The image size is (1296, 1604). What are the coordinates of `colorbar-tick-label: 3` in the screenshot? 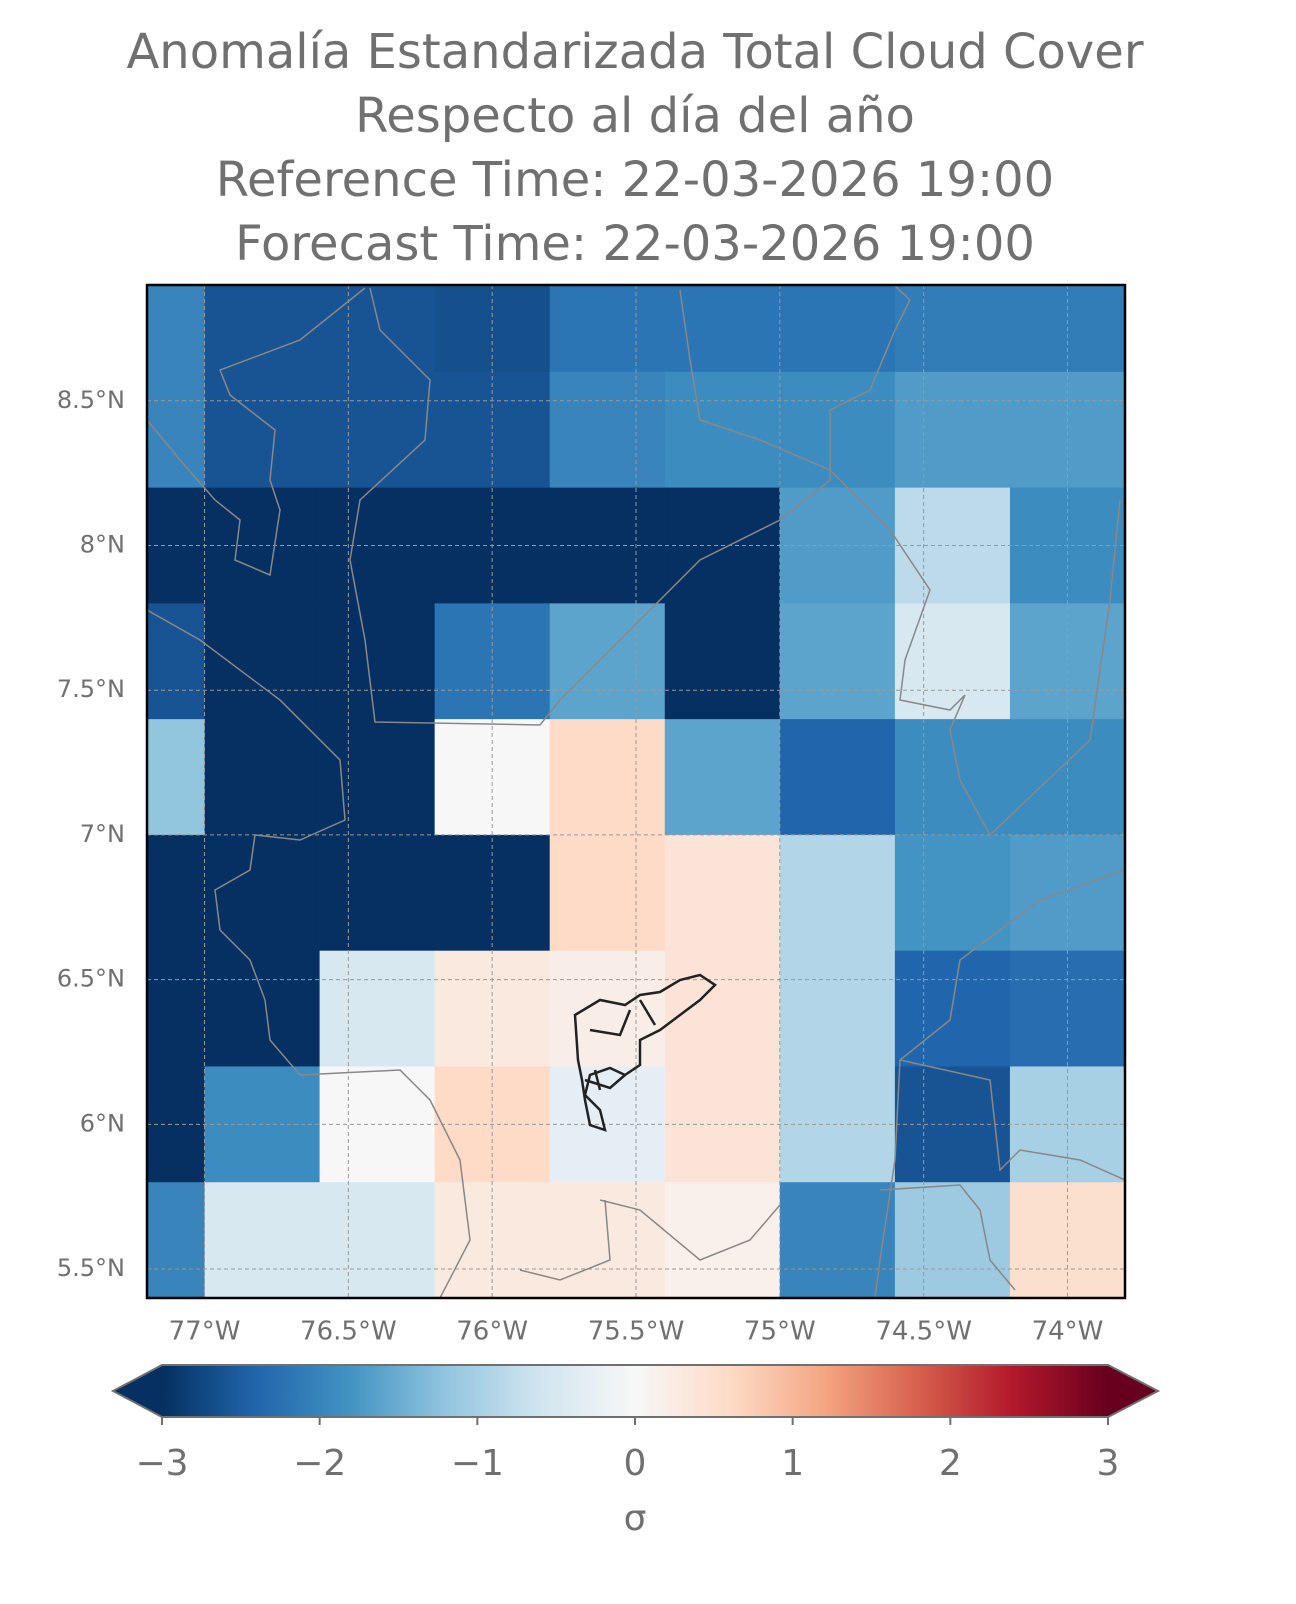 It's located at (1108, 1463).